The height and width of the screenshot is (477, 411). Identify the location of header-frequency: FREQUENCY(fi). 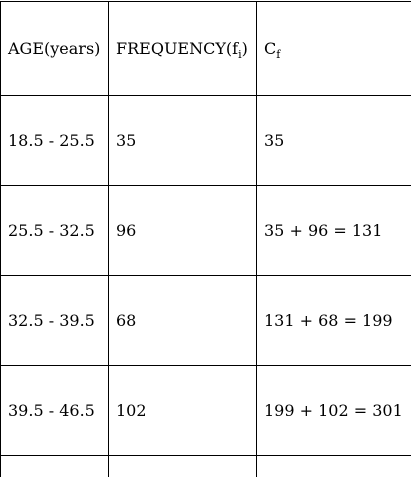
(182, 48).